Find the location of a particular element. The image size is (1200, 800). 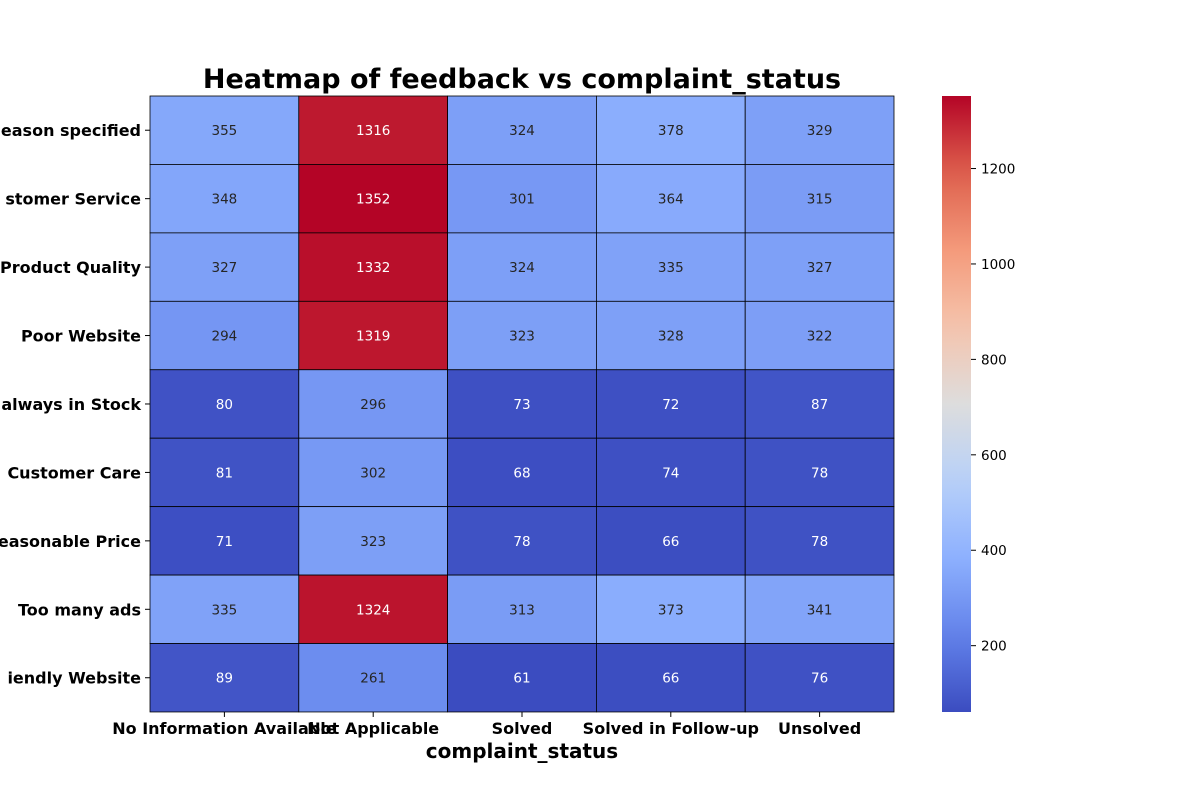

chart-title: Heatmap of feedback vs complaint_status is located at coordinates (522, 79).